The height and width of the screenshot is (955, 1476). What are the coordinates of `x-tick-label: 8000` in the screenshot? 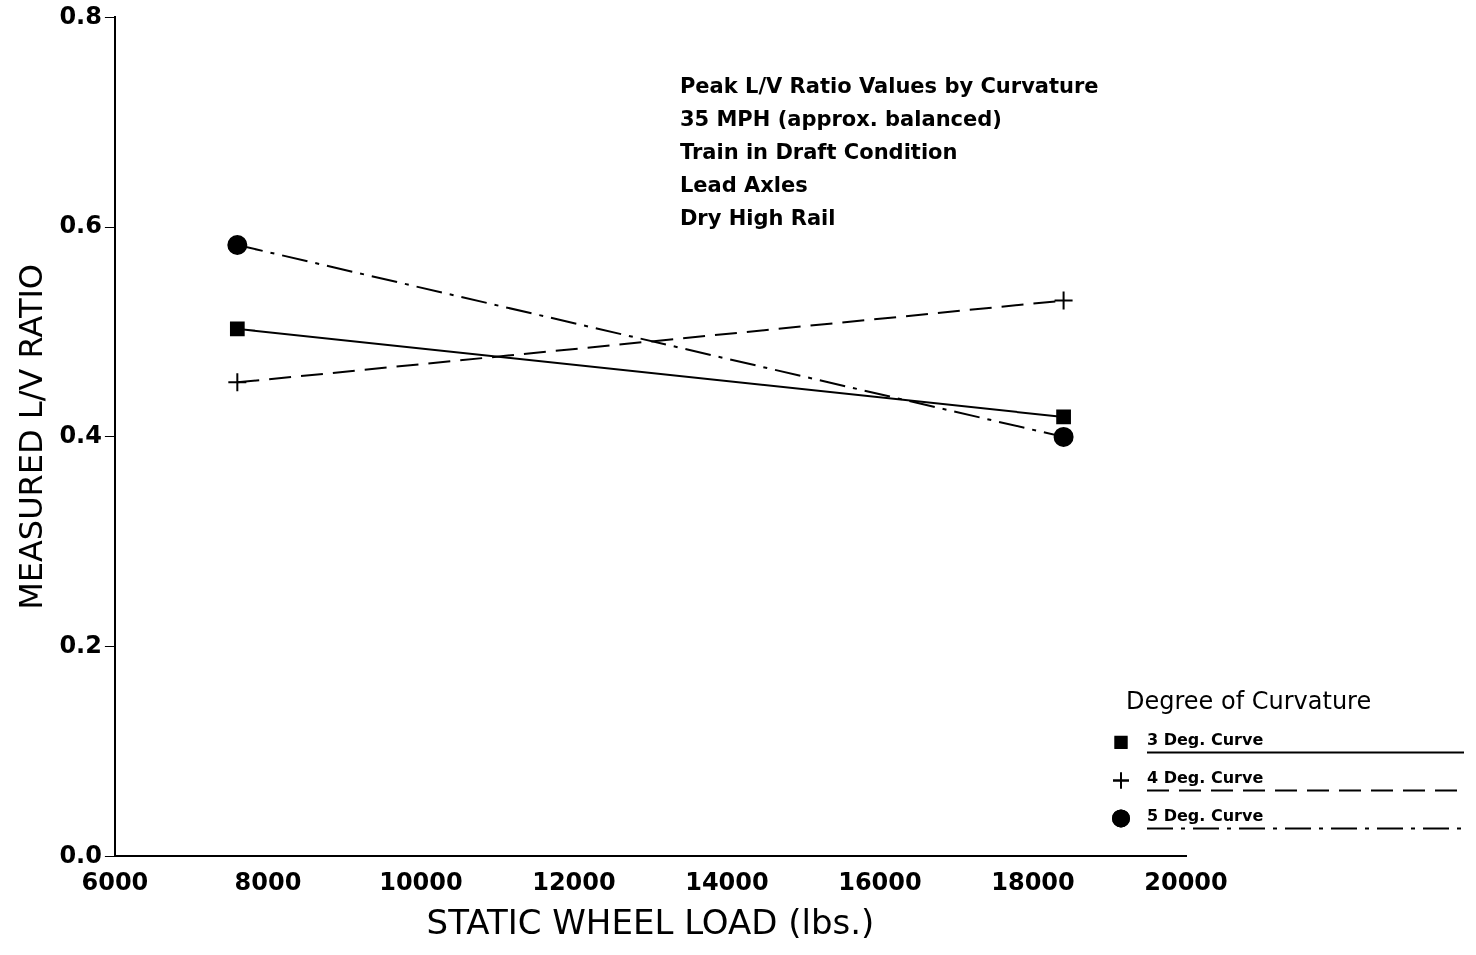 It's located at (268, 882).